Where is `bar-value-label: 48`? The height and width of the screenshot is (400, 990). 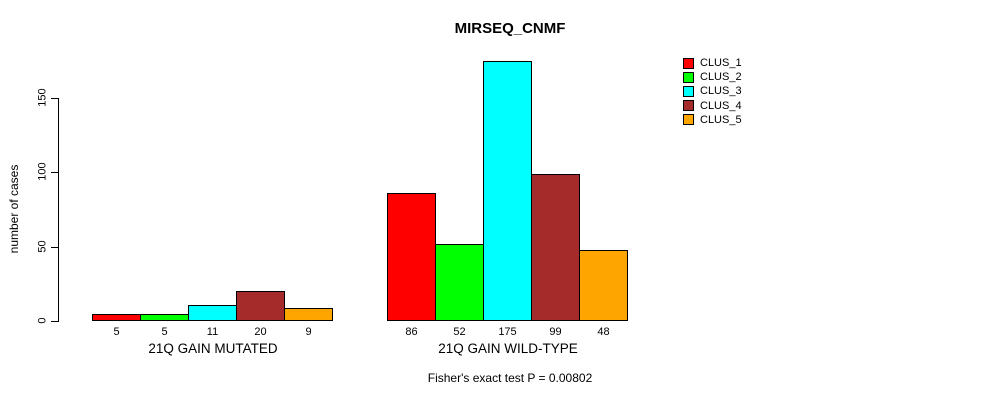
bar-value-label: 48 is located at coordinates (603, 332).